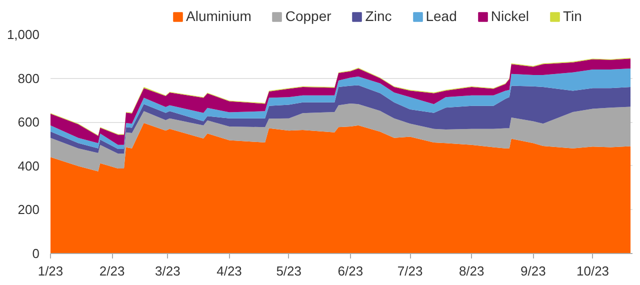 The height and width of the screenshot is (285, 640). I want to click on y-tick-label: 200, so click(29, 210).